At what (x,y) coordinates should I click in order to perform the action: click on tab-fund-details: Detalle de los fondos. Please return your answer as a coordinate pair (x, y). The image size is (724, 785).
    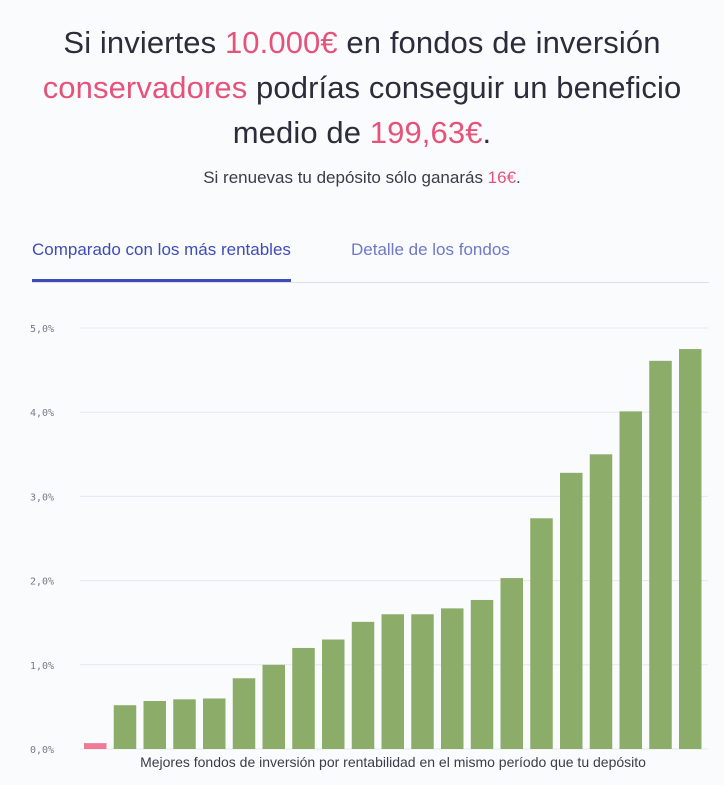
    Looking at the image, I should click on (430, 249).